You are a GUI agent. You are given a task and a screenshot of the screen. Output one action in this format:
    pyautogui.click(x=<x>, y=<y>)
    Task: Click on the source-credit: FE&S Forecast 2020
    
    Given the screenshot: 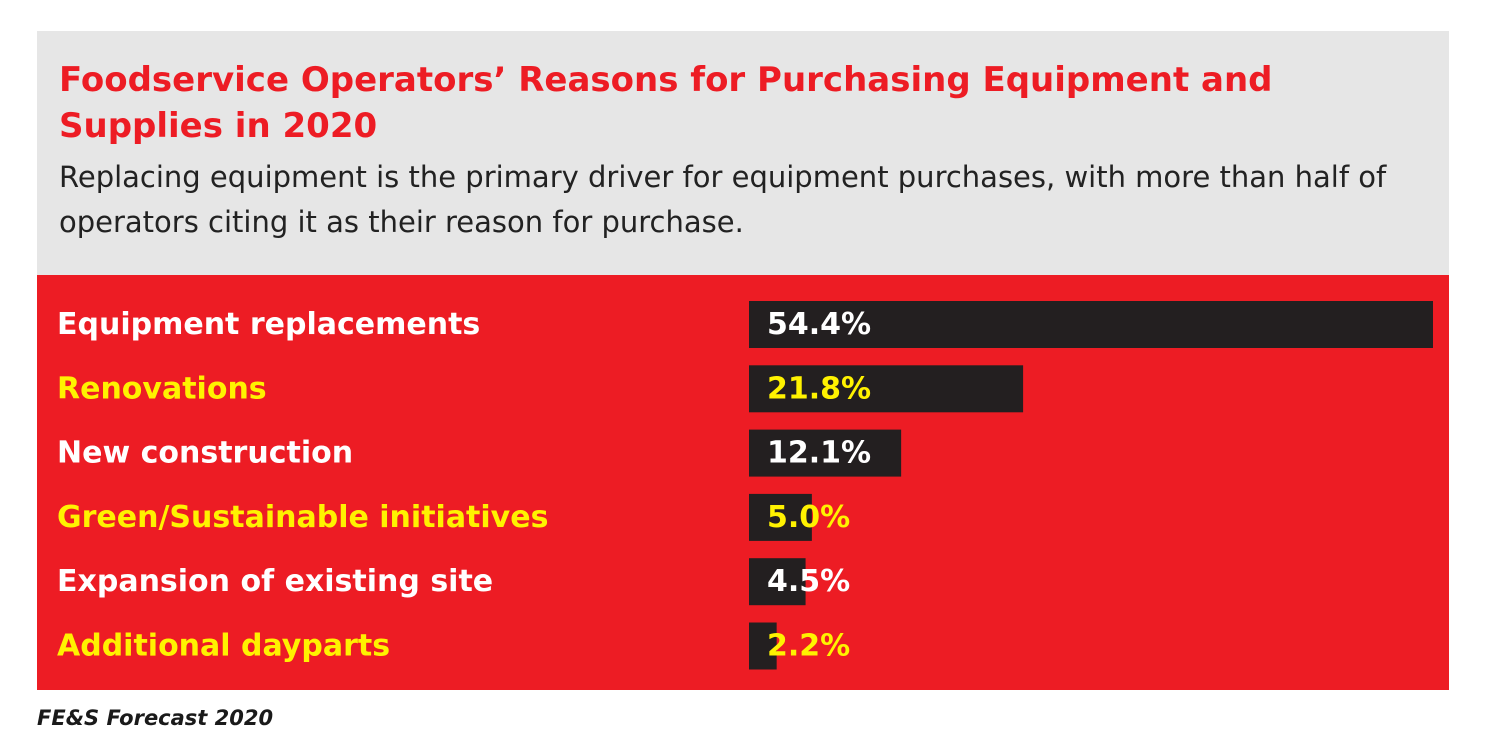 What is the action you would take?
    pyautogui.click(x=155, y=718)
    